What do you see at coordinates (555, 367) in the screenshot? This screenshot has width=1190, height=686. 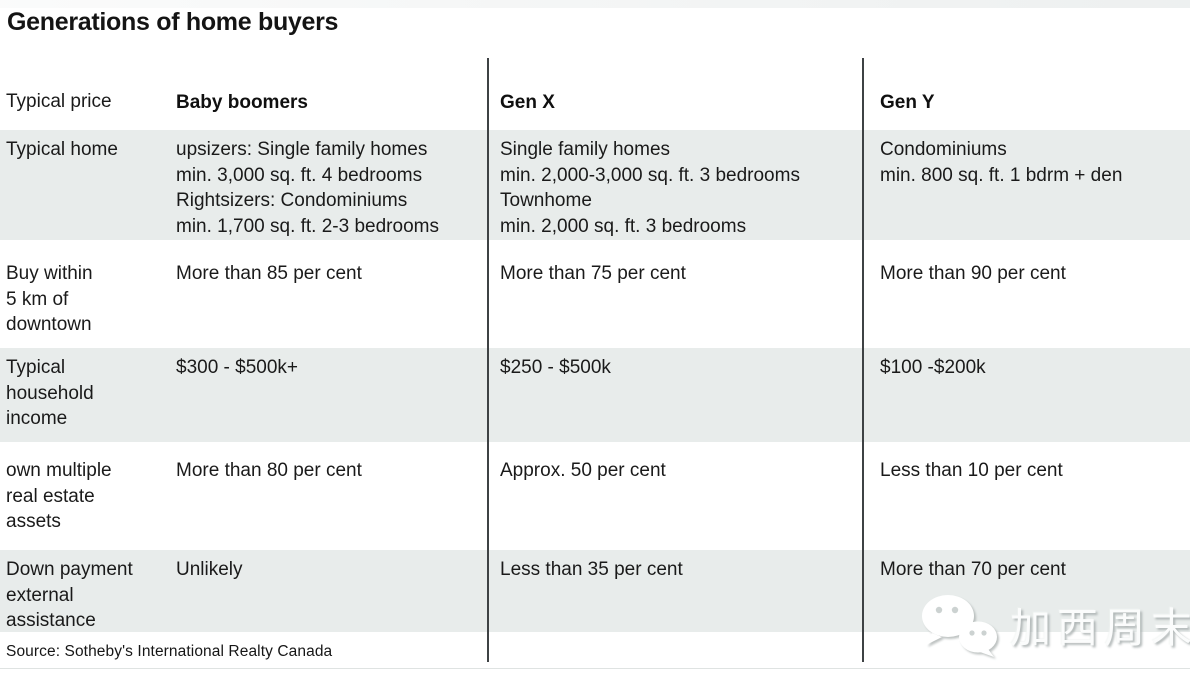 I see `cell-income-gen-x: $250 - $500k` at bounding box center [555, 367].